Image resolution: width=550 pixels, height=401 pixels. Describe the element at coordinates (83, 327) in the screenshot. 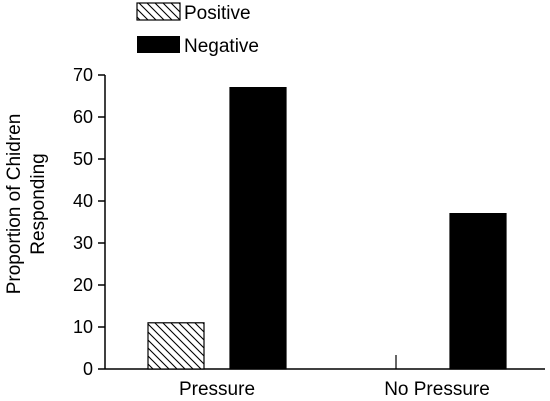

I see `y-tick-label: 10` at that location.